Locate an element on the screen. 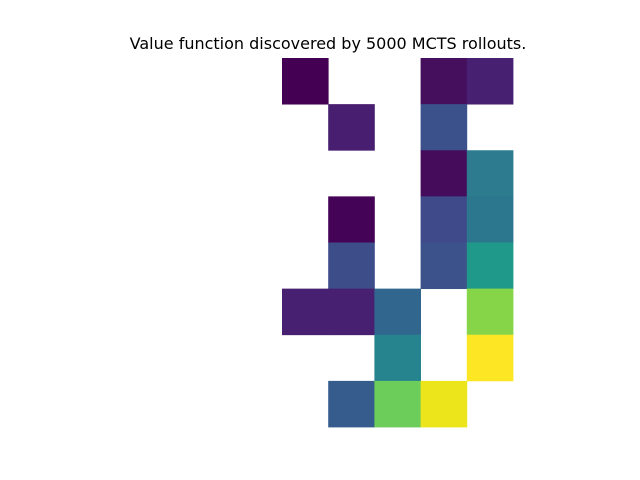 The width and height of the screenshot is (640, 480). heatmap-cell-r0-c4 is located at coordinates (490, 81).